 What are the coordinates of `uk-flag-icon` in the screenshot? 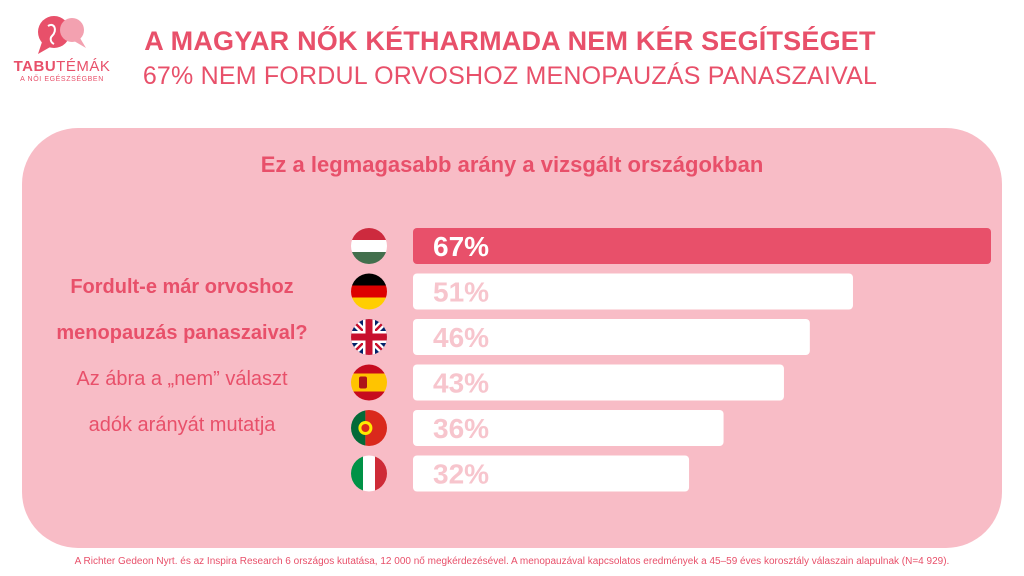 It's located at (369, 337).